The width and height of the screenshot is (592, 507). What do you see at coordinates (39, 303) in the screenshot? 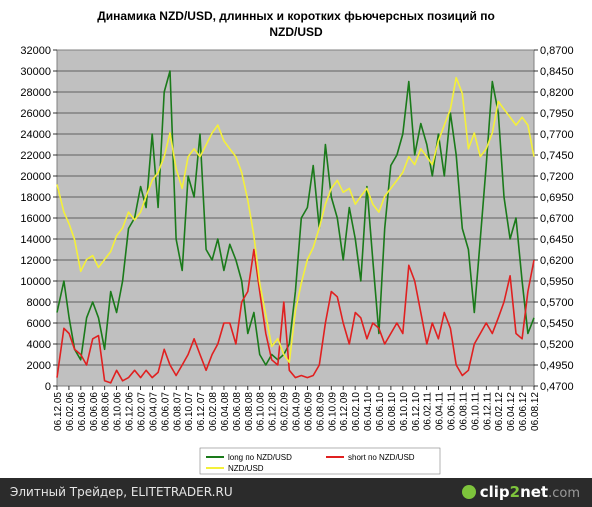
I see `y-left-tick-label: 8000` at bounding box center [39, 303].